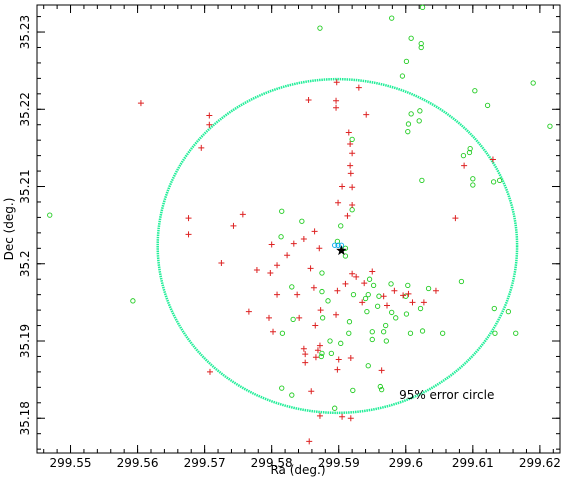 The image size is (566, 482). What do you see at coordinates (138, 463) in the screenshot?
I see `x-tick-label: 299.56` at bounding box center [138, 463].